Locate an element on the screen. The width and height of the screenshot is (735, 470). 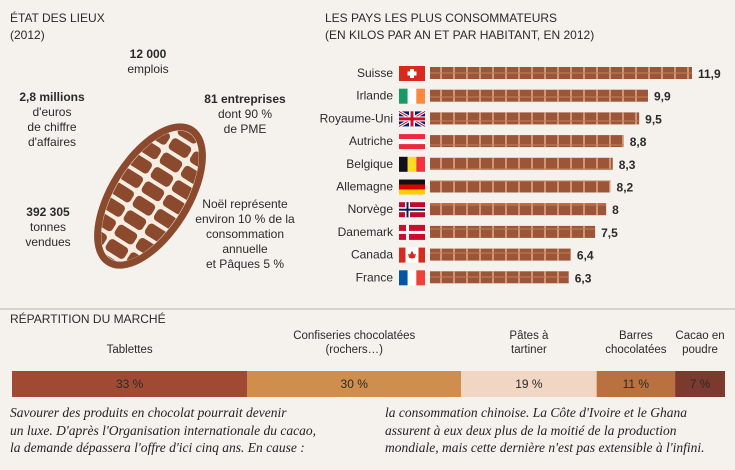
value-label: 30 % is located at coordinates (355, 384).